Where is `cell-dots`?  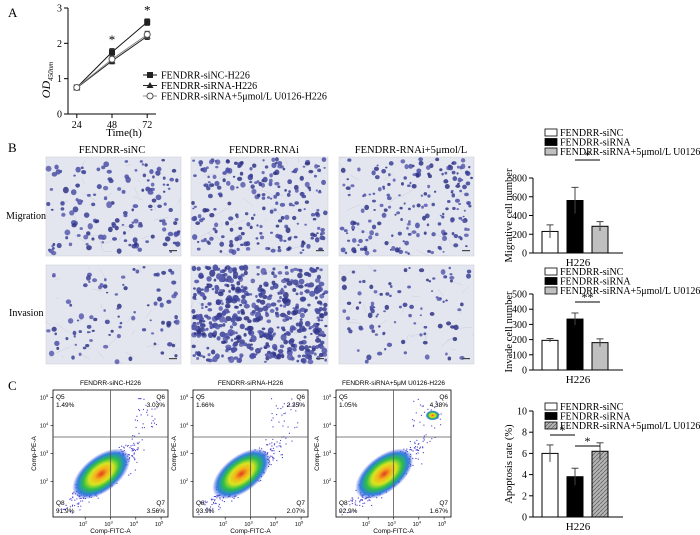 cell-dots is located at coordinates (259, 206).